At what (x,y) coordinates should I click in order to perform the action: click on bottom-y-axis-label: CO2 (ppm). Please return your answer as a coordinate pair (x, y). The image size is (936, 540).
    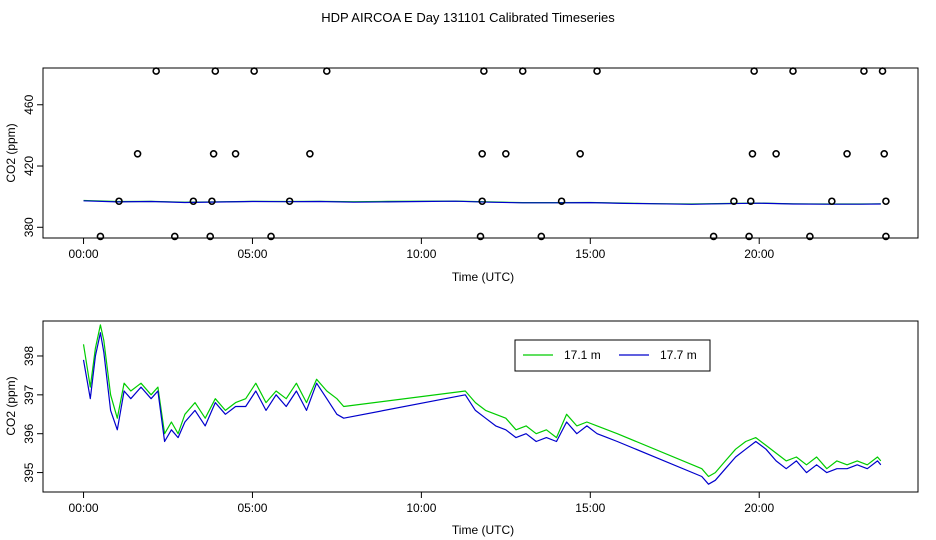
    Looking at the image, I should click on (11, 405).